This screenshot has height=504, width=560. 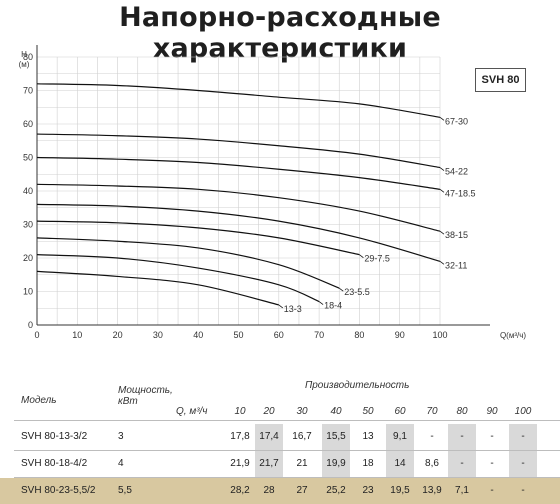 What do you see at coordinates (456, 265) in the screenshot?
I see `curve-label: 32-11` at bounding box center [456, 265].